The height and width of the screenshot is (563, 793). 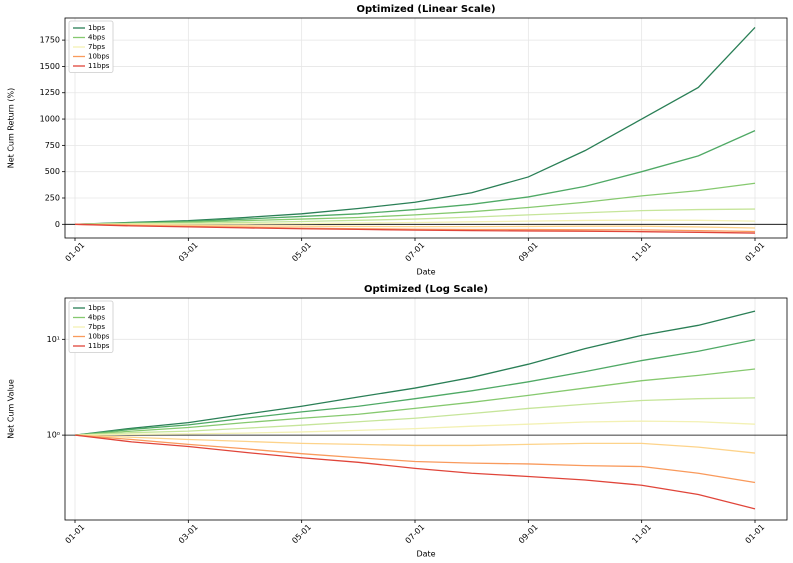 What do you see at coordinates (11, 409) in the screenshot?
I see `y-axis-label: Net Cum Value` at bounding box center [11, 409].